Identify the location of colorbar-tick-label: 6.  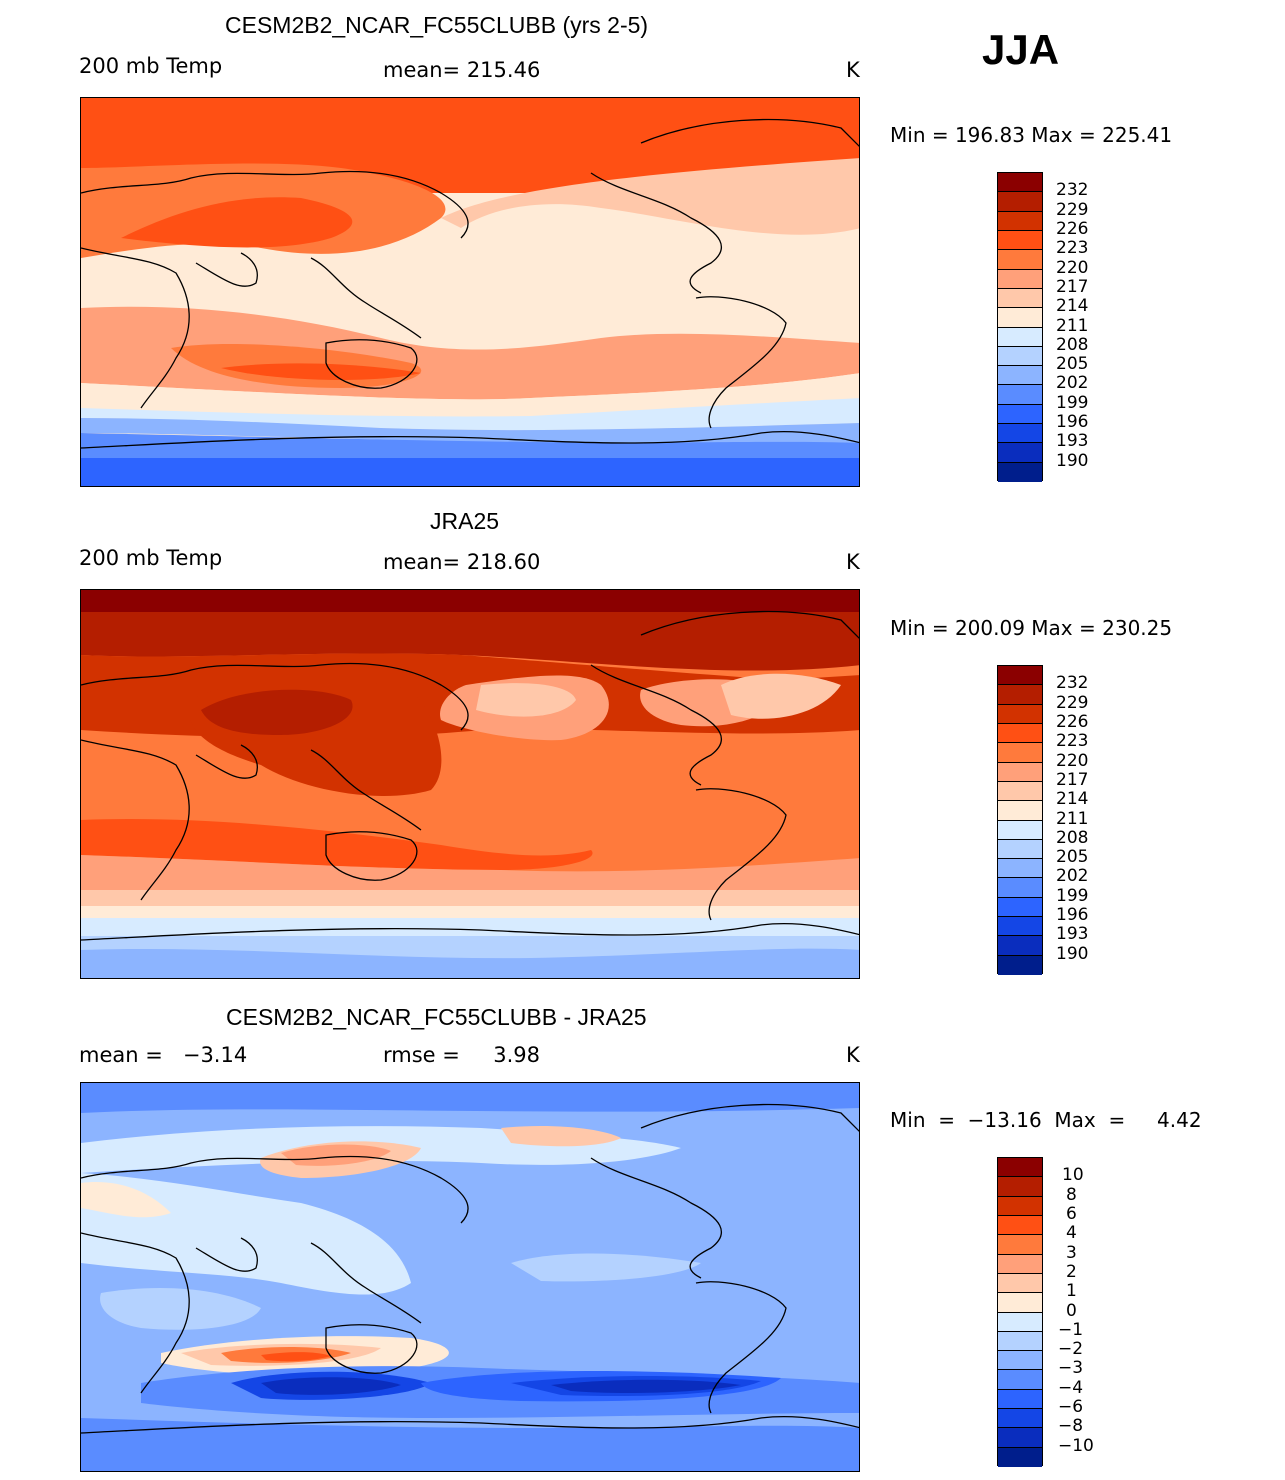
(1071, 1213).